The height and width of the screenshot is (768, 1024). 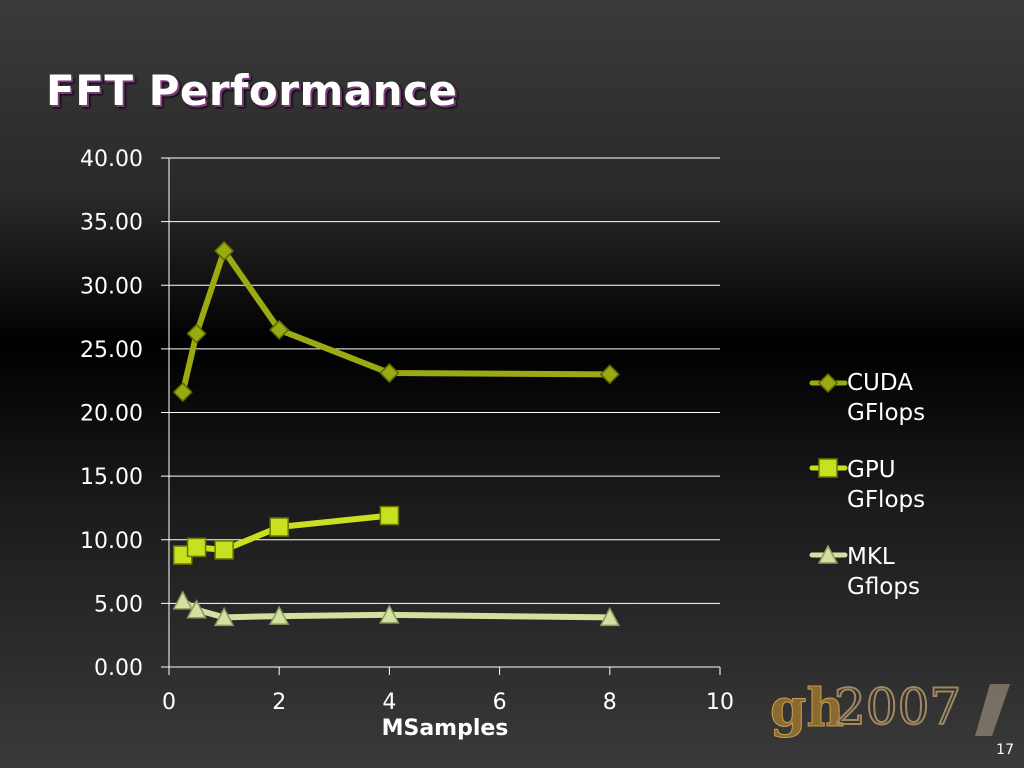 I want to click on legend-markers, so click(x=828, y=468).